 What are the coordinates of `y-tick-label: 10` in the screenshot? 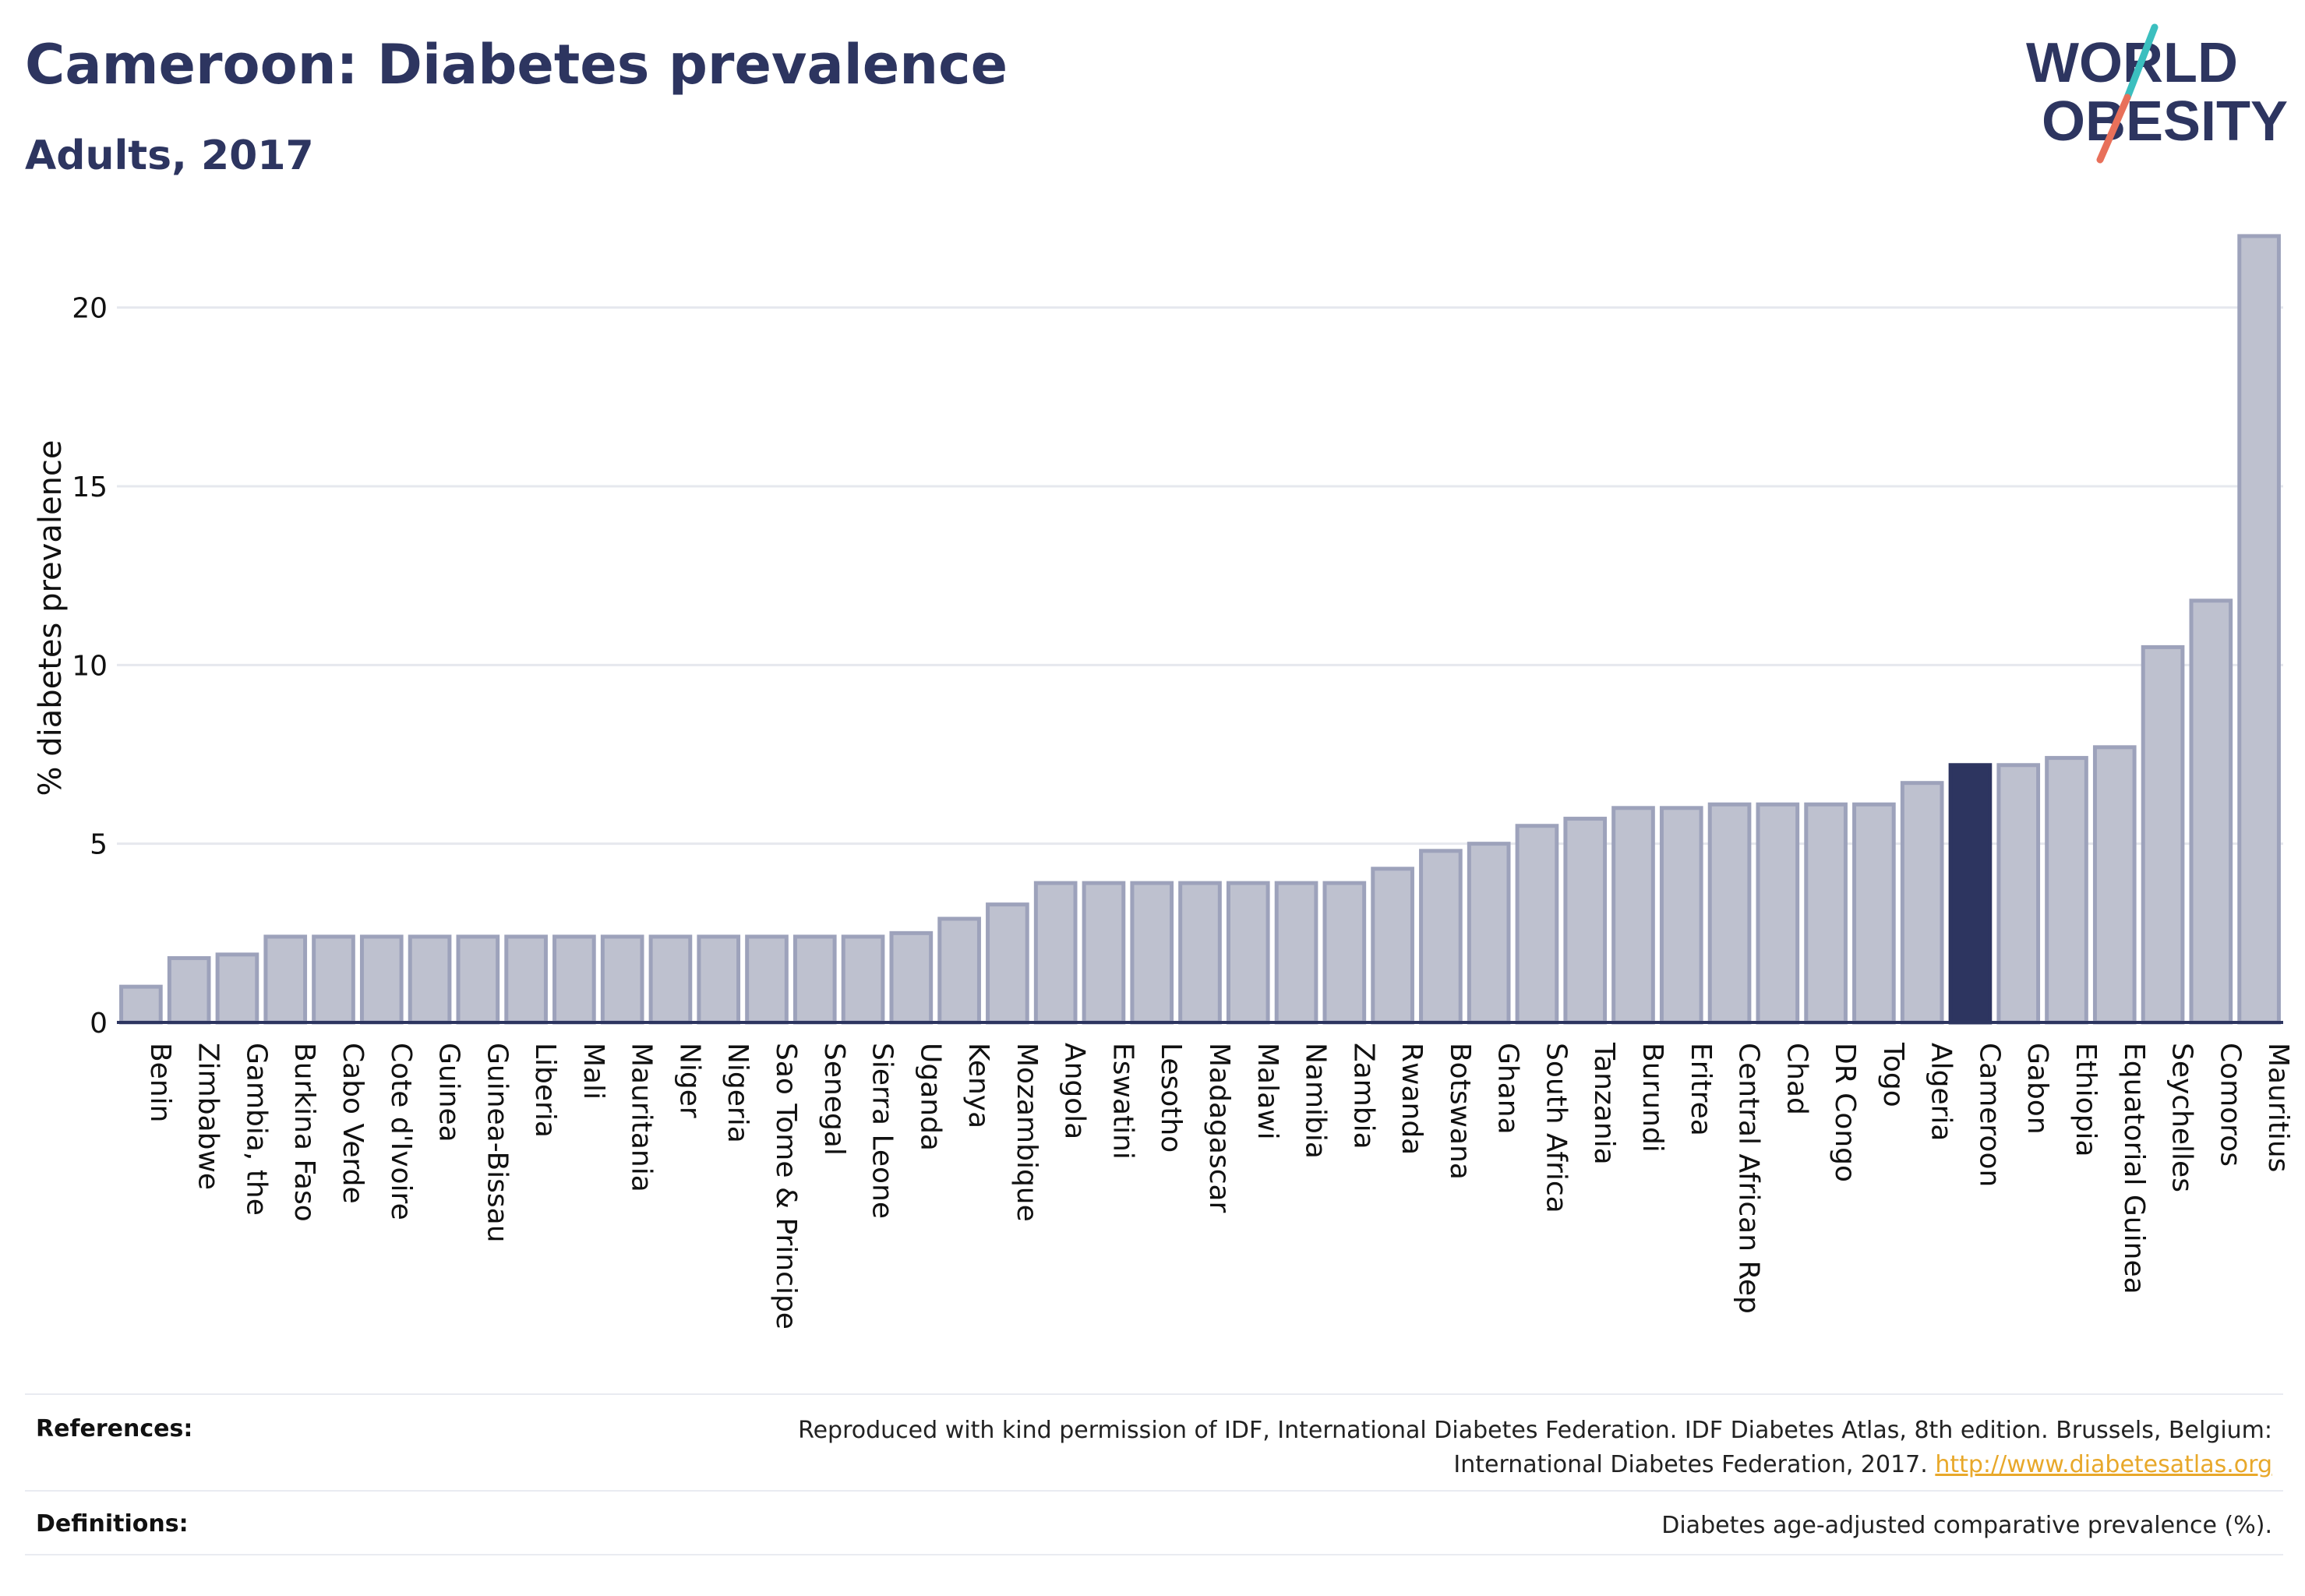 It's located at (90, 666).